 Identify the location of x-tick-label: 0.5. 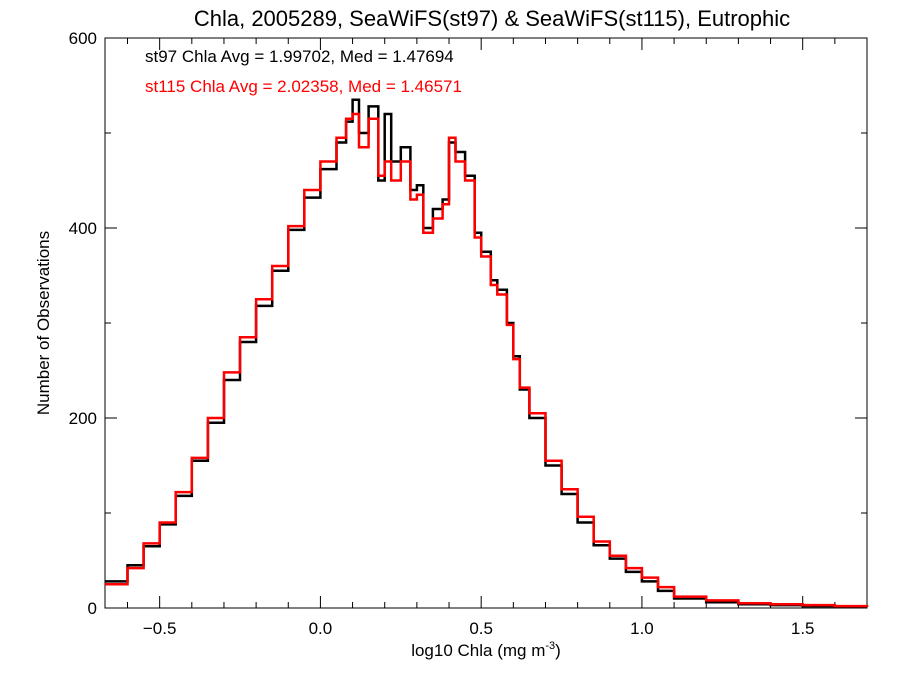
(481, 628).